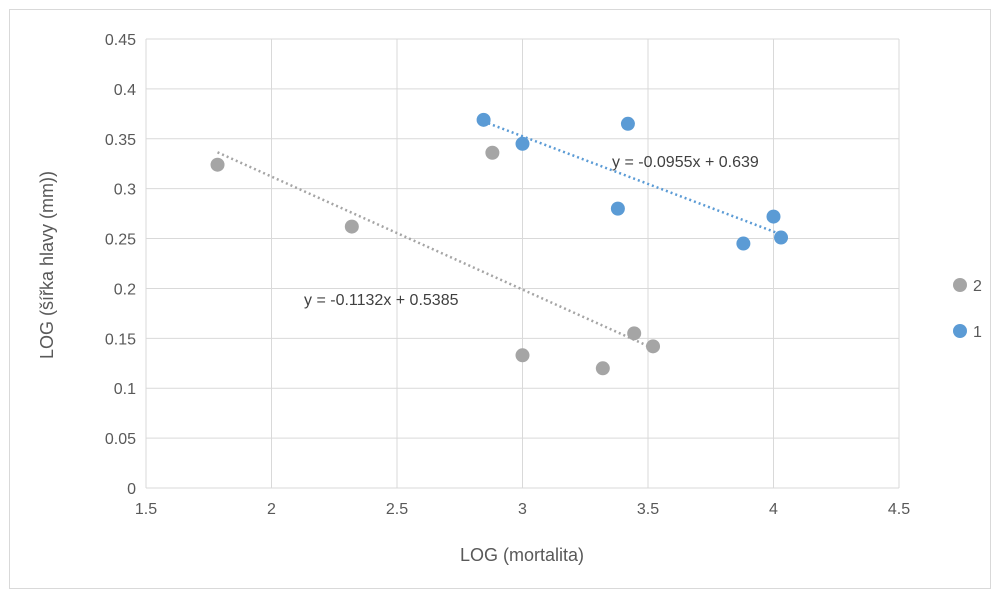 This screenshot has height=596, width=1000. I want to click on legend-label-series-2: 2, so click(977, 286).